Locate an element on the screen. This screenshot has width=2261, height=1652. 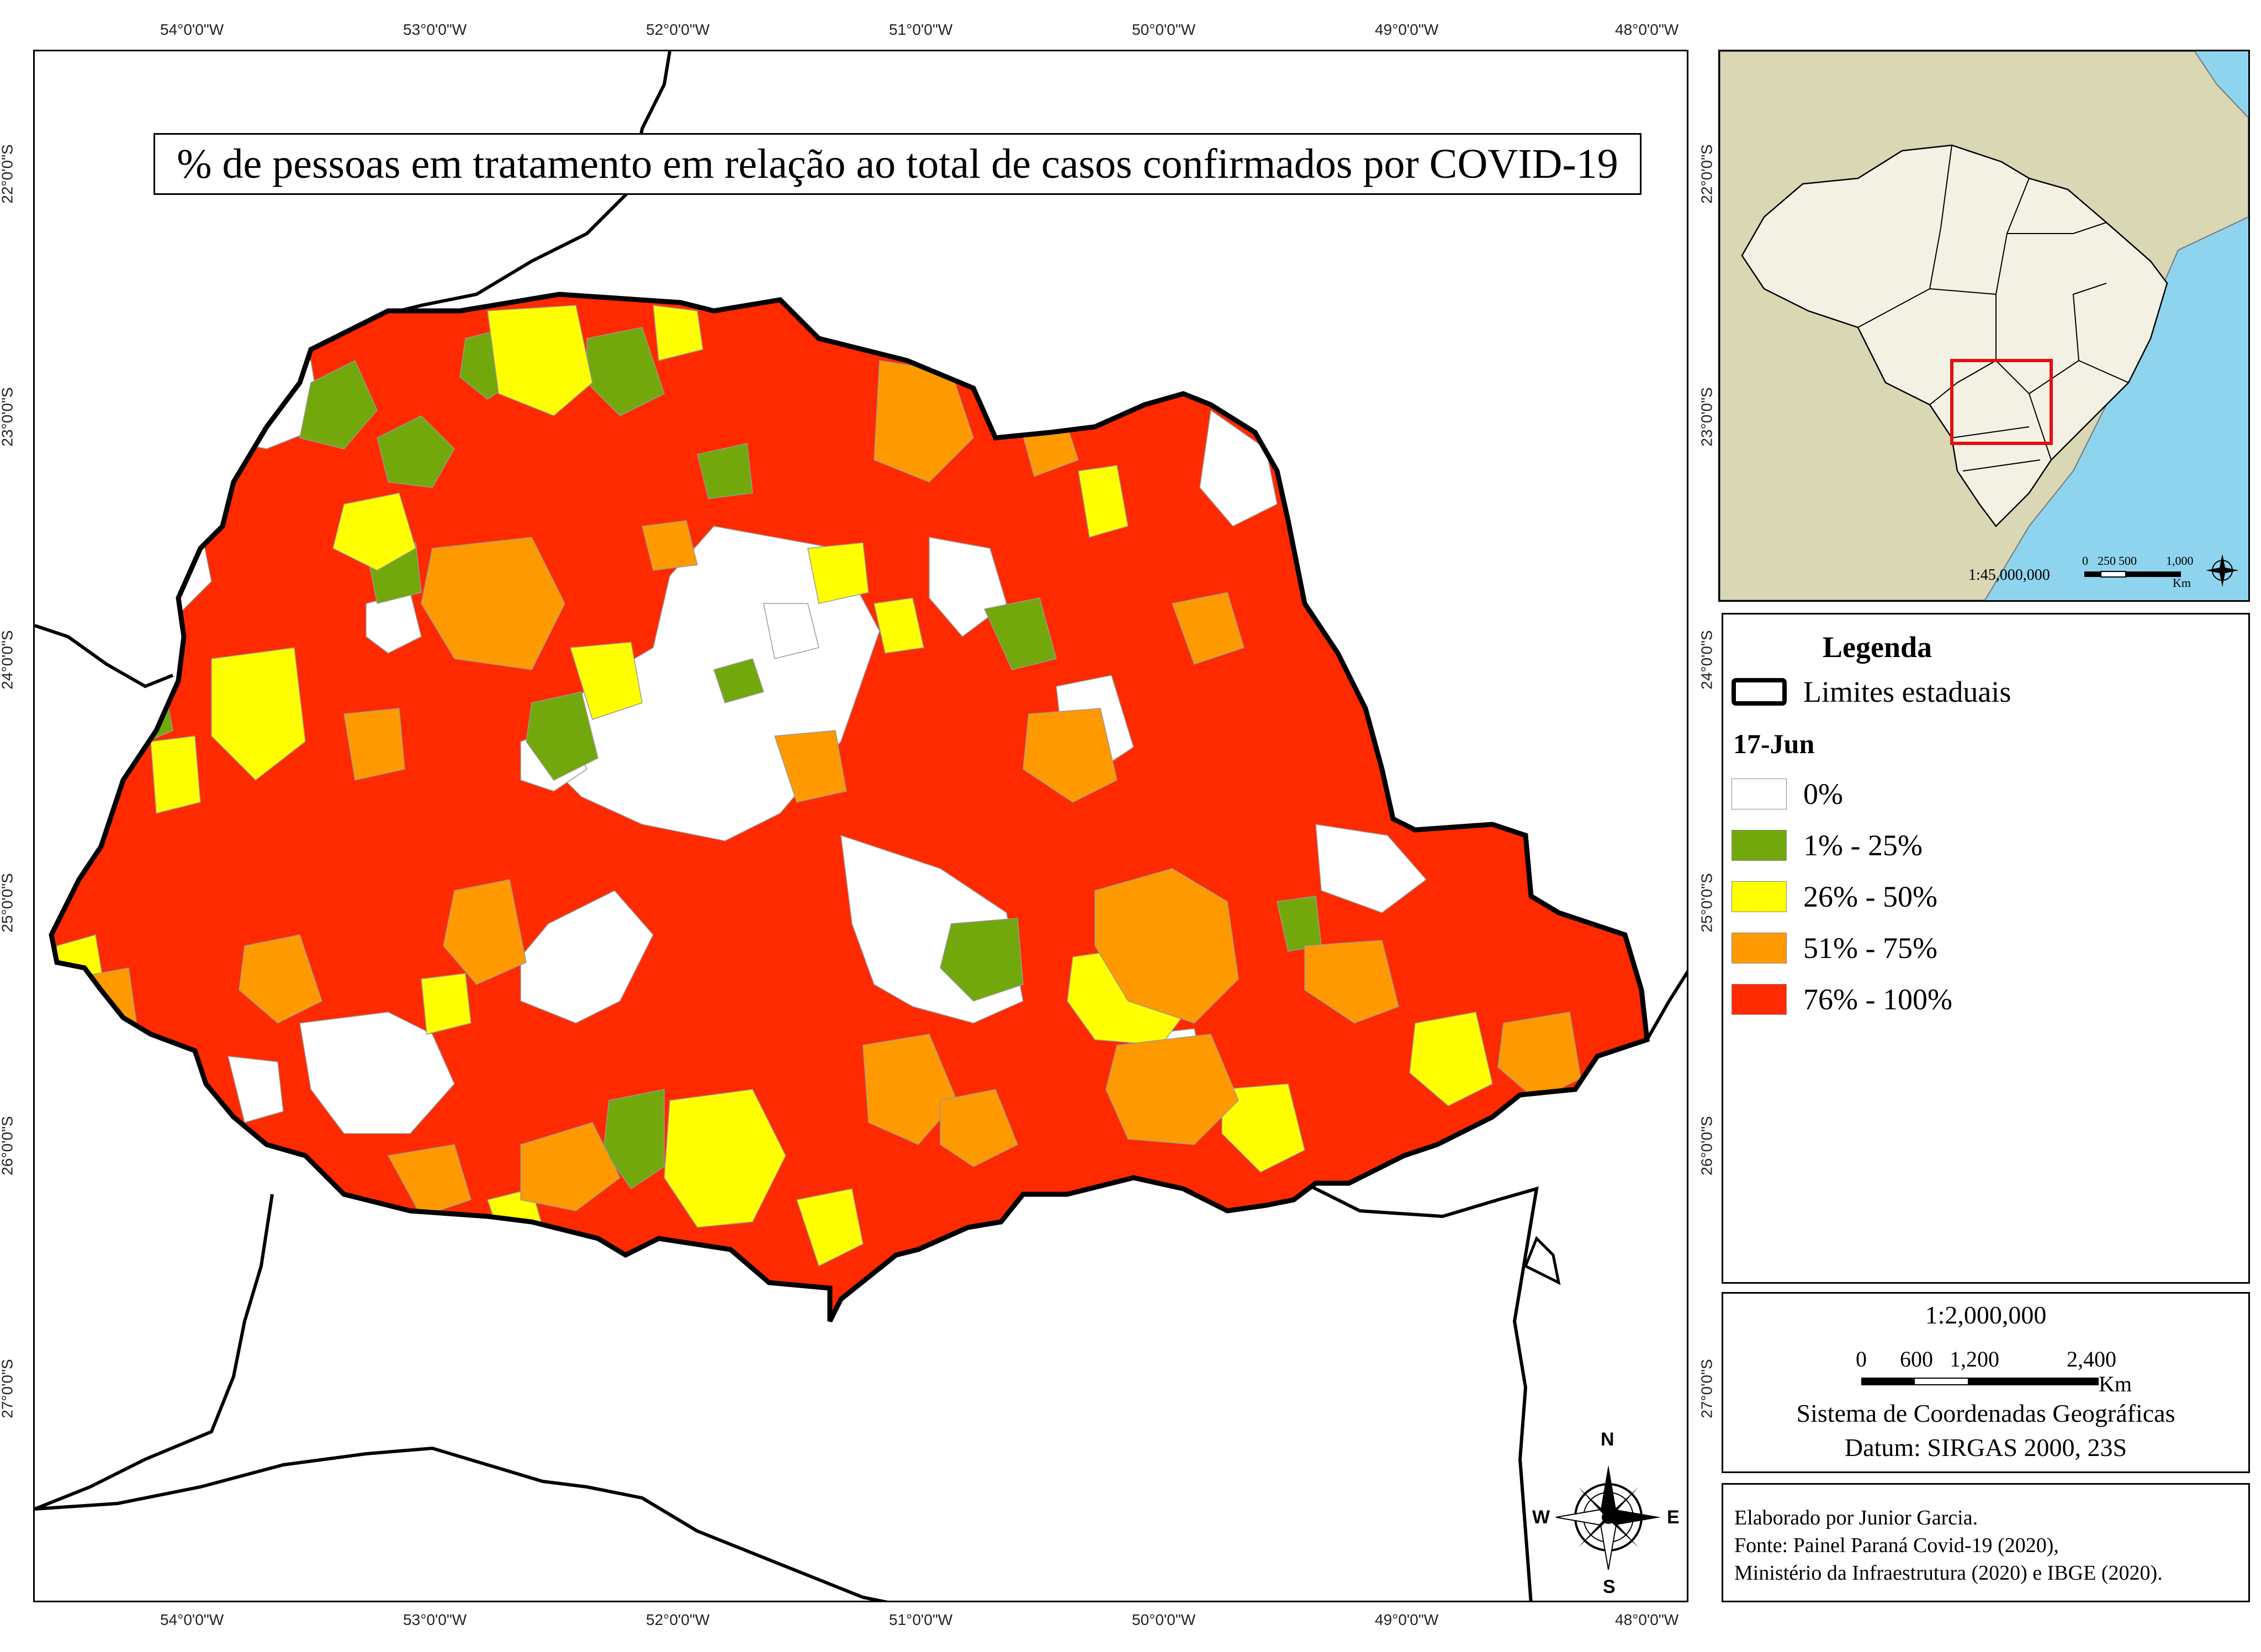
scale-tick-0: 0 is located at coordinates (1861, 1359).